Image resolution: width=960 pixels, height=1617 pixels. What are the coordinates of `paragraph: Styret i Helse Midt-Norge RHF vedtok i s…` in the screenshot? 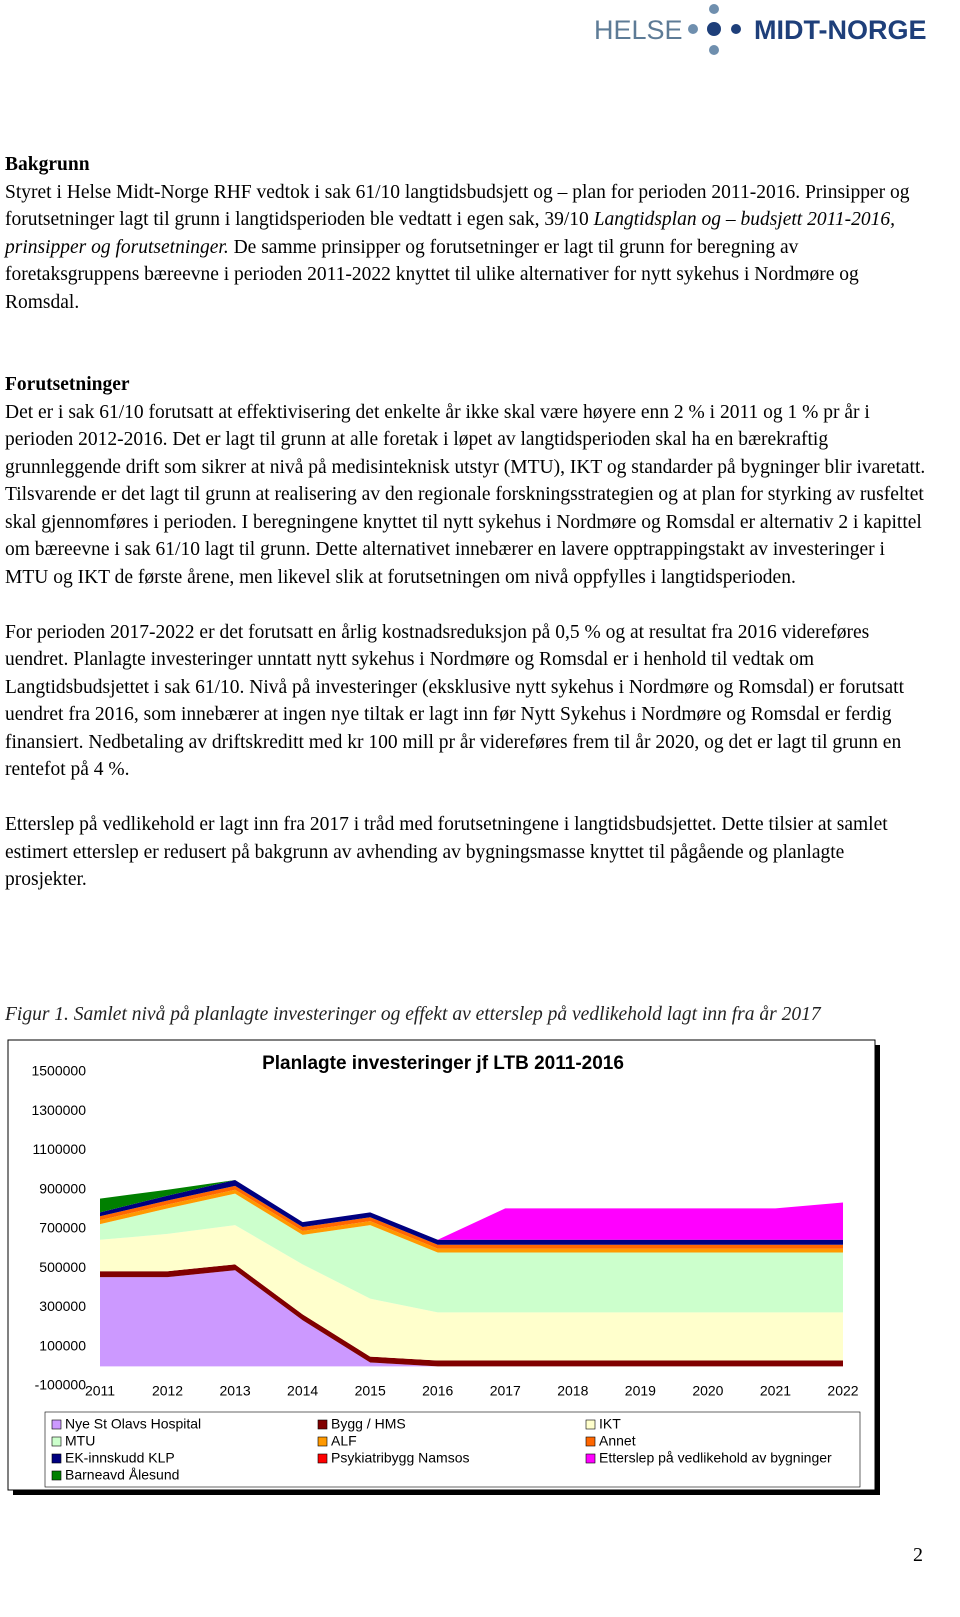 It's located at (466, 248).